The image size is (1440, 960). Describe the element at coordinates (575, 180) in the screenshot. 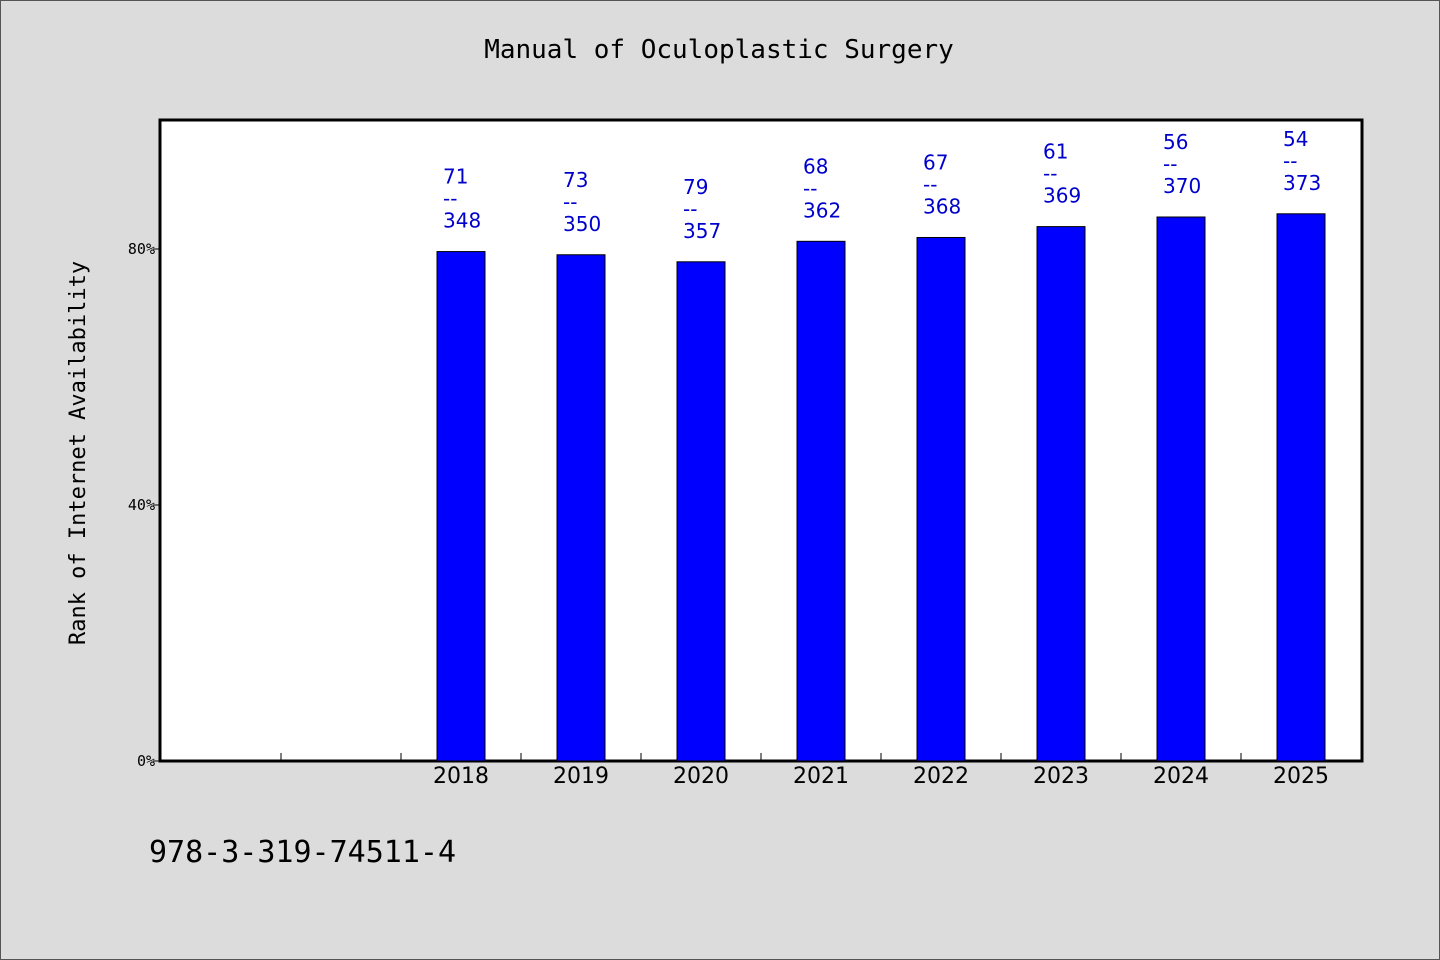

I see `bar-label-top: 73` at that location.